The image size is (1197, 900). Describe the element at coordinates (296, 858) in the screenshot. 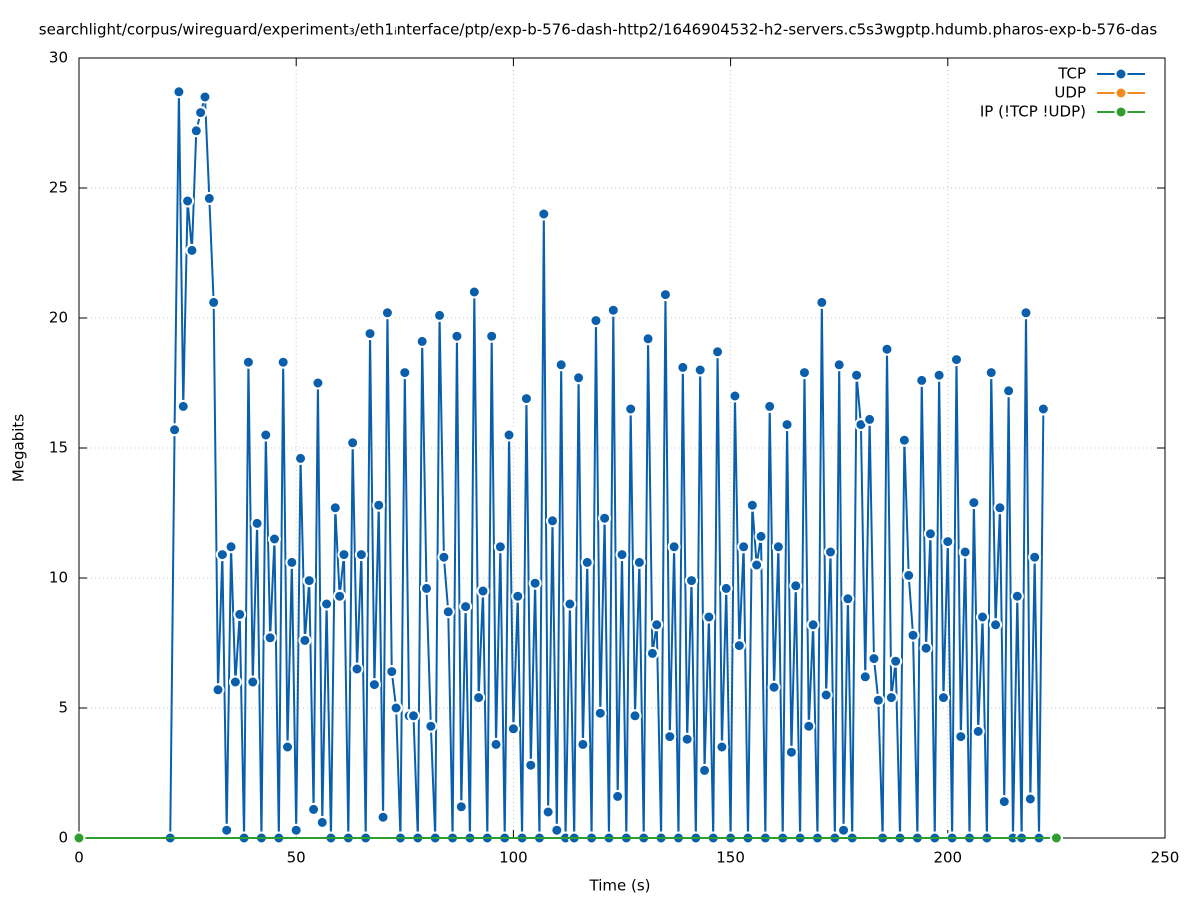

I see `x-tick-label: 50` at that location.